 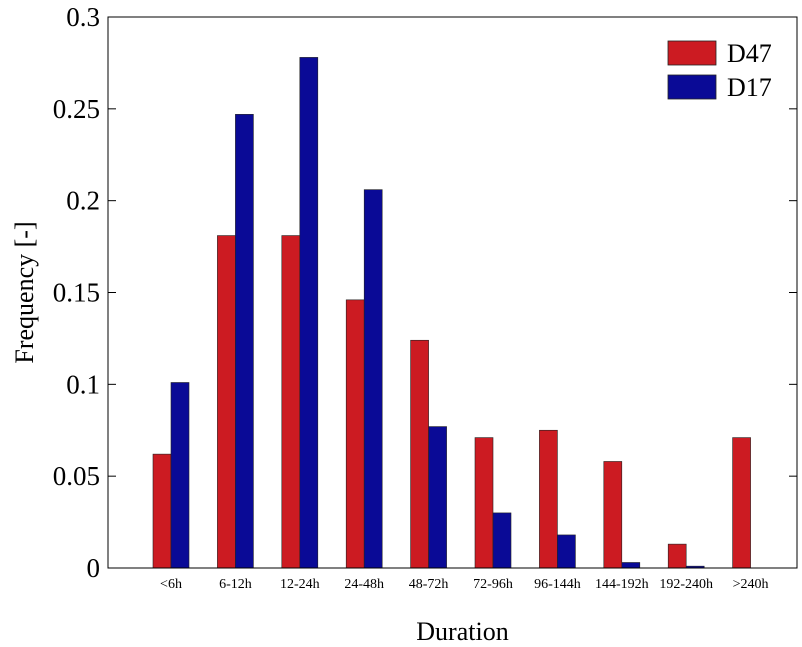 I want to click on y-axis-label: Frequency [-], so click(x=24, y=292).